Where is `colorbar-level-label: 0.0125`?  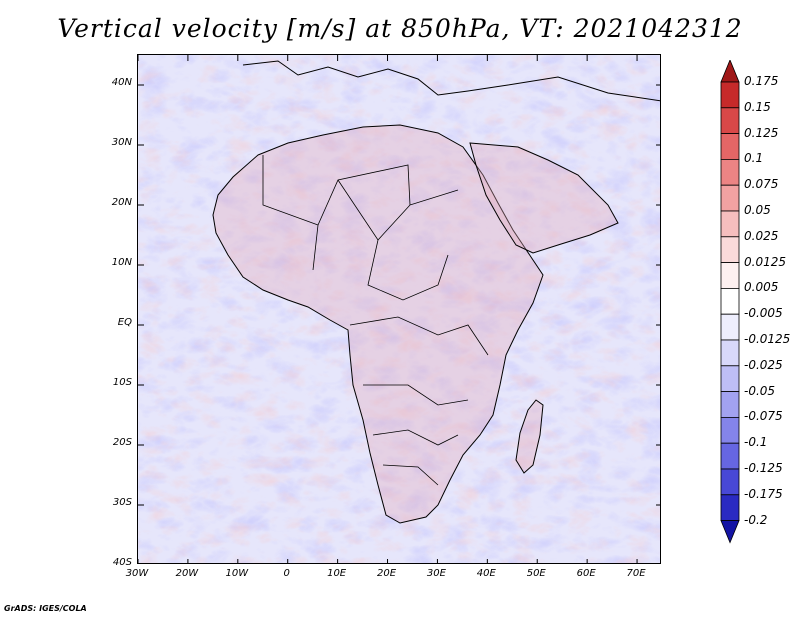
colorbar-level-label: 0.0125 is located at coordinates (765, 261).